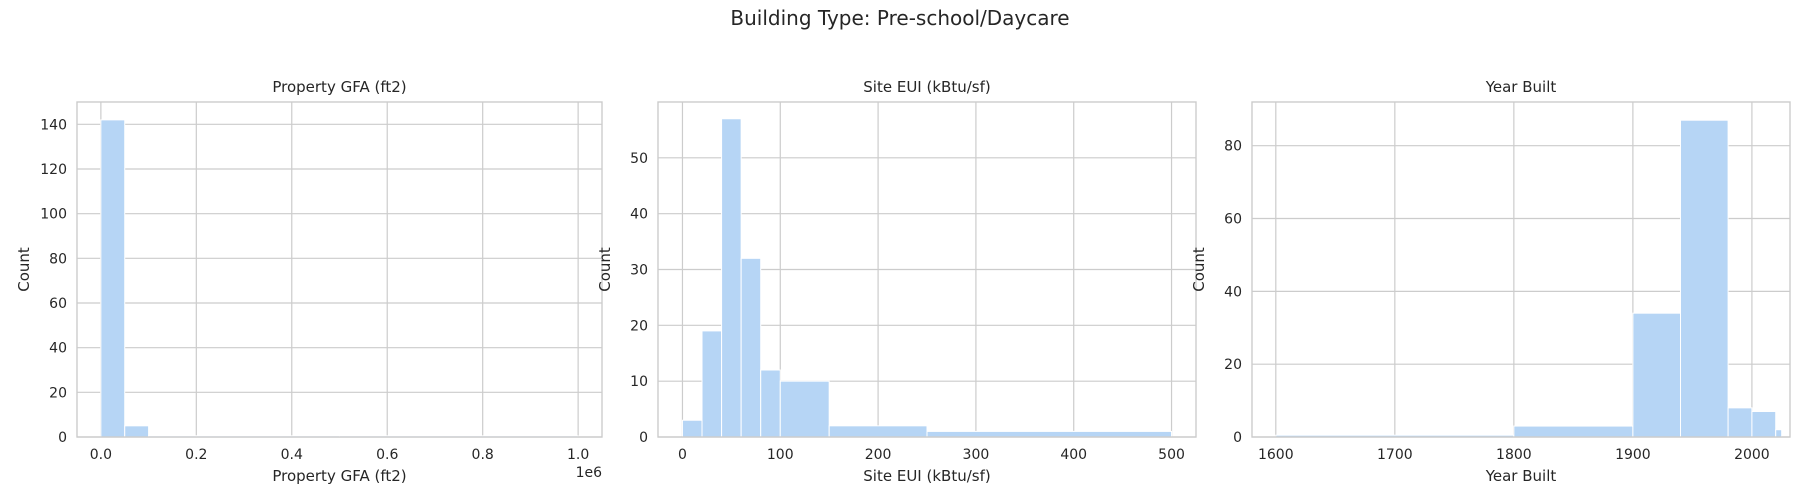 The width and height of the screenshot is (1800, 500). I want to click on x-axis-offset-label: 1e6, so click(589, 473).